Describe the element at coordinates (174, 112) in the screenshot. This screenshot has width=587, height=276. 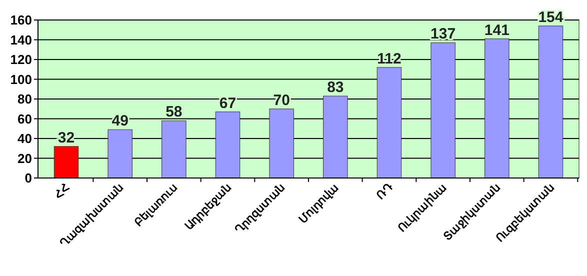
I see `data-label: 58` at that location.